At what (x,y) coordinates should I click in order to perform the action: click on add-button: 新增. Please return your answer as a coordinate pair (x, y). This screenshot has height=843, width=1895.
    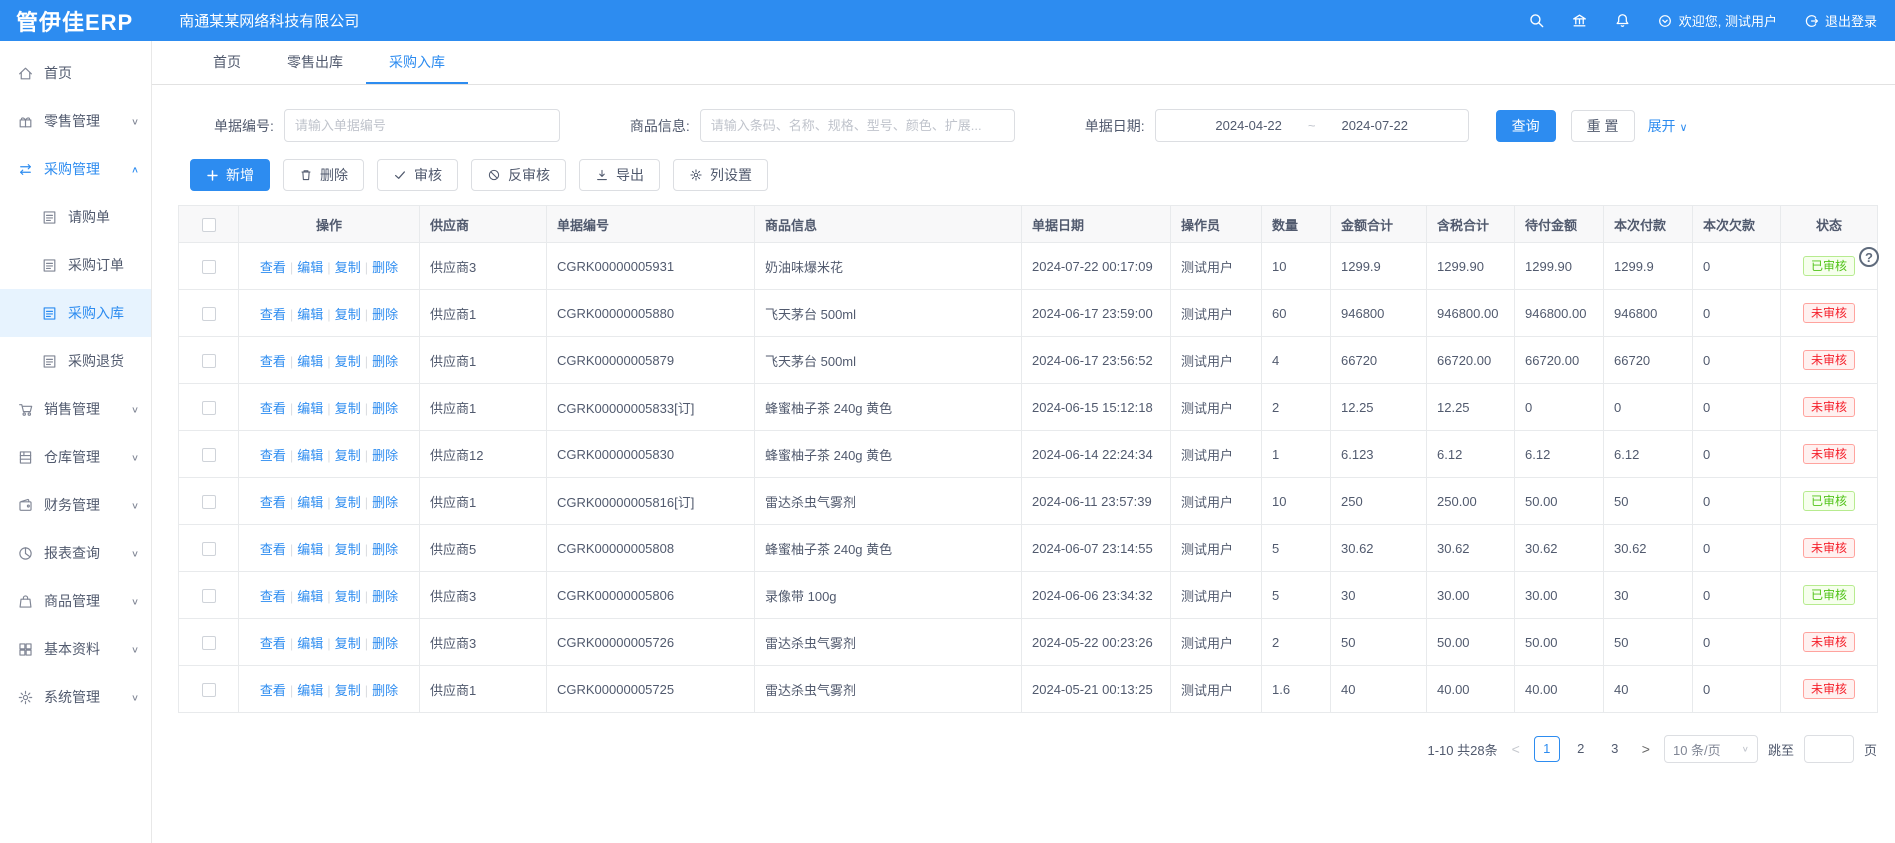
    Looking at the image, I should click on (230, 175).